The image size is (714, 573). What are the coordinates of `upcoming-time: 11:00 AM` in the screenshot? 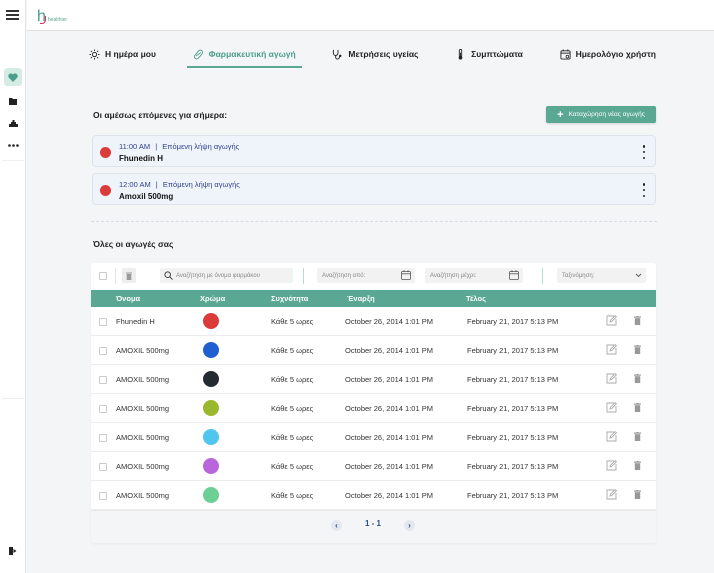 It's located at (135, 146).